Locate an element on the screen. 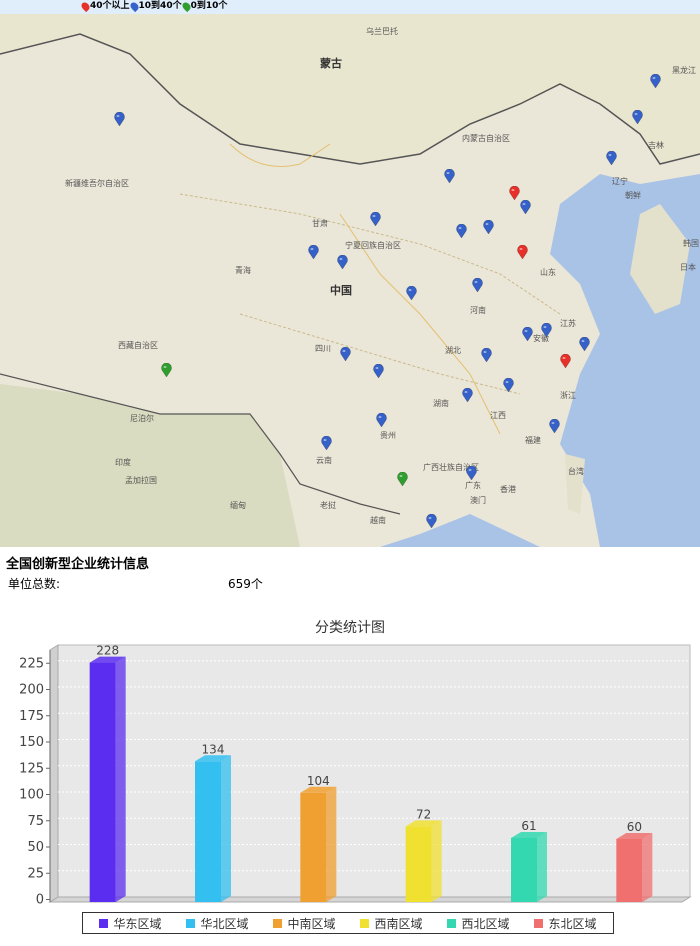 This screenshot has width=700, height=946. bar-value-label: 61 is located at coordinates (528, 826).